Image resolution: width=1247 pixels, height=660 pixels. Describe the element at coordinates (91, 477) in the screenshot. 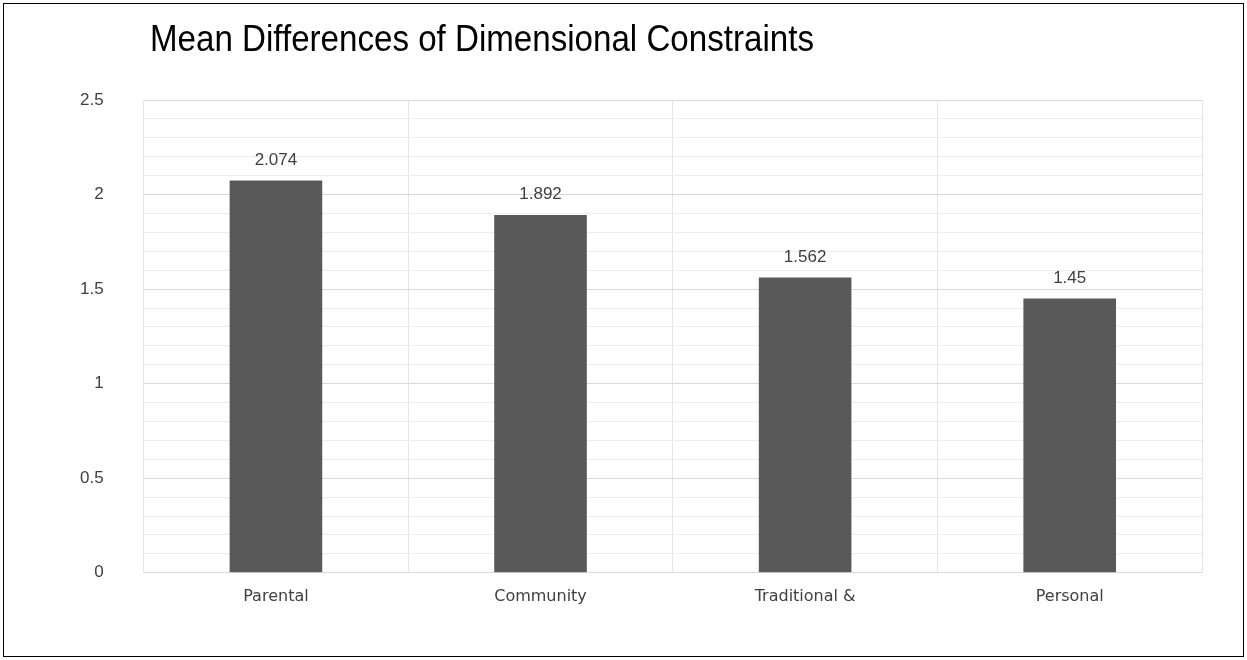

I see `y-tick-label: 0.5` at that location.